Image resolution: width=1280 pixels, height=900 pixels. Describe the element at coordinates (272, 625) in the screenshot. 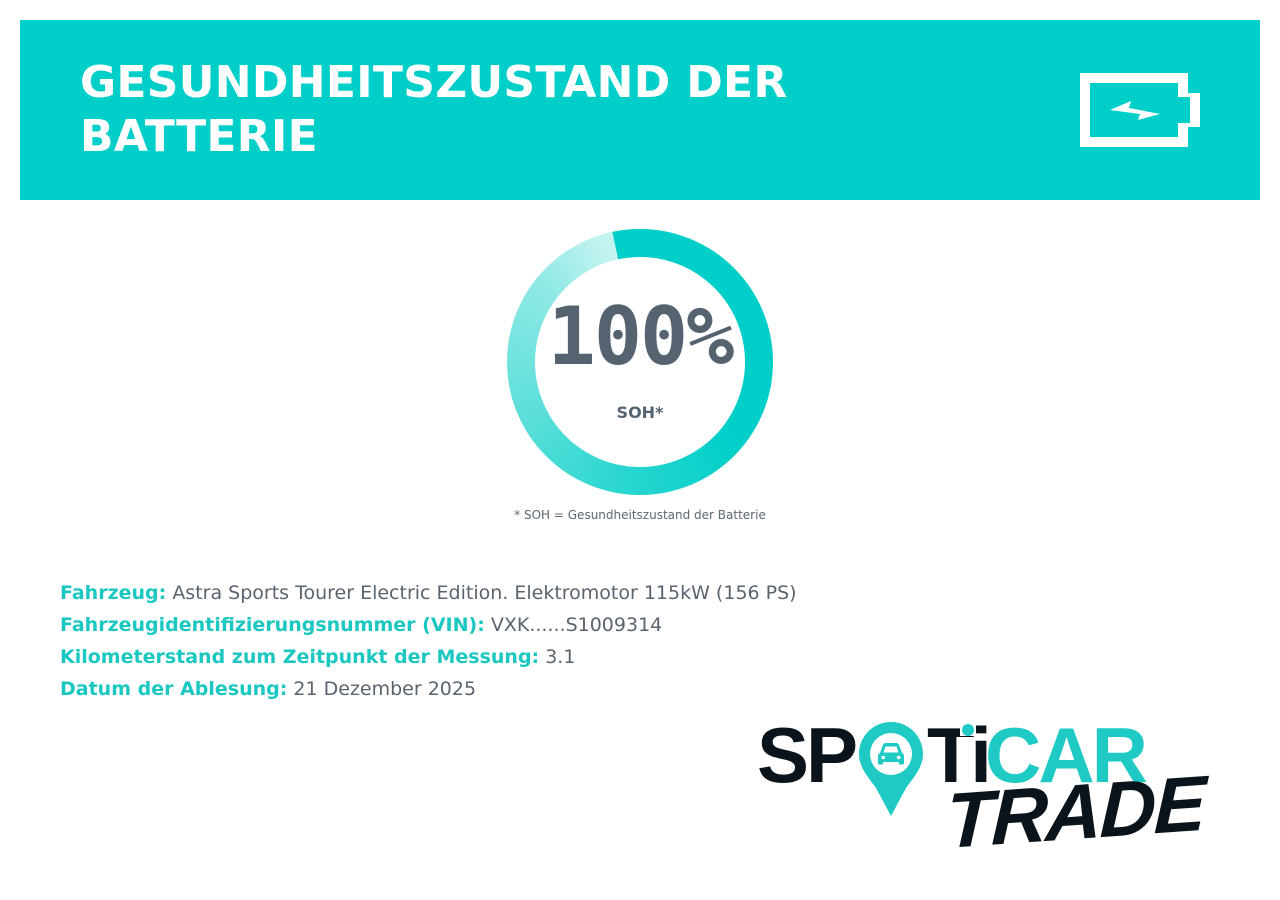

I see `info-label: Fahrzeugidentifizierungsnummer (VIN):` at that location.